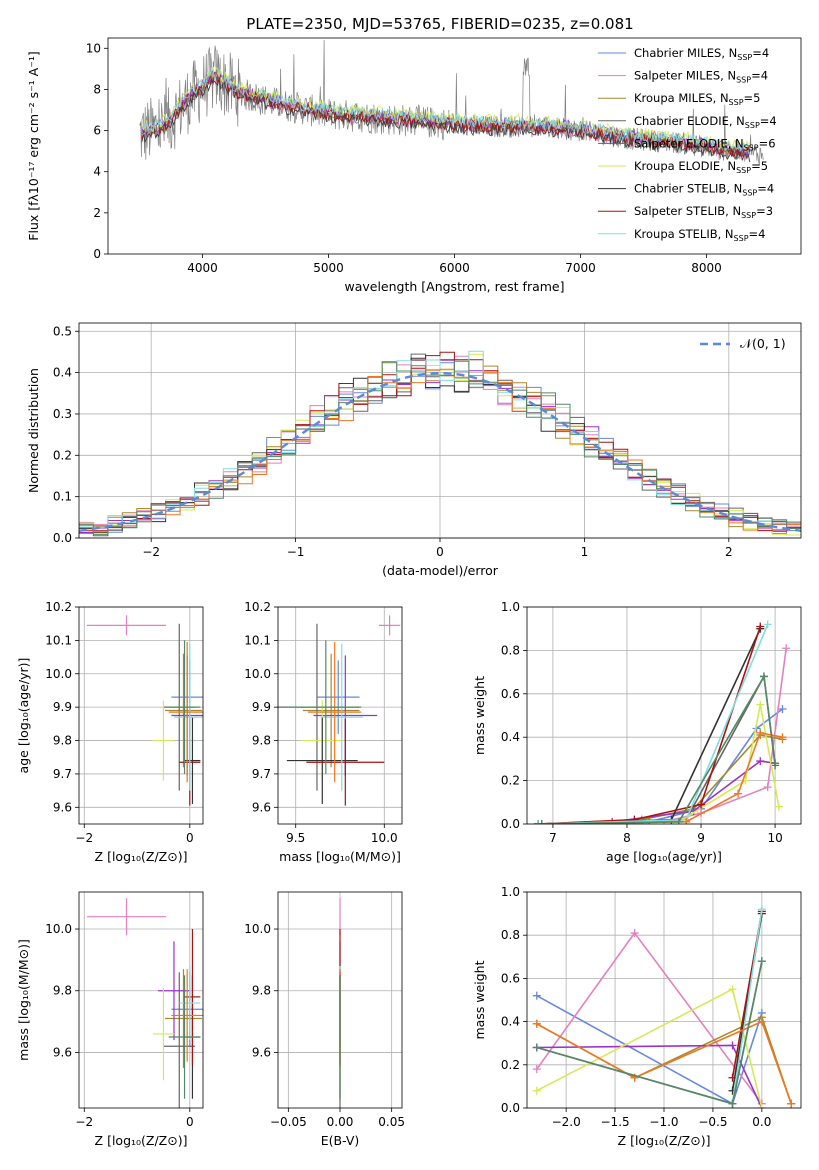 This screenshot has width=819, height=1170. I want to click on x-tick-label: 10, so click(774, 838).